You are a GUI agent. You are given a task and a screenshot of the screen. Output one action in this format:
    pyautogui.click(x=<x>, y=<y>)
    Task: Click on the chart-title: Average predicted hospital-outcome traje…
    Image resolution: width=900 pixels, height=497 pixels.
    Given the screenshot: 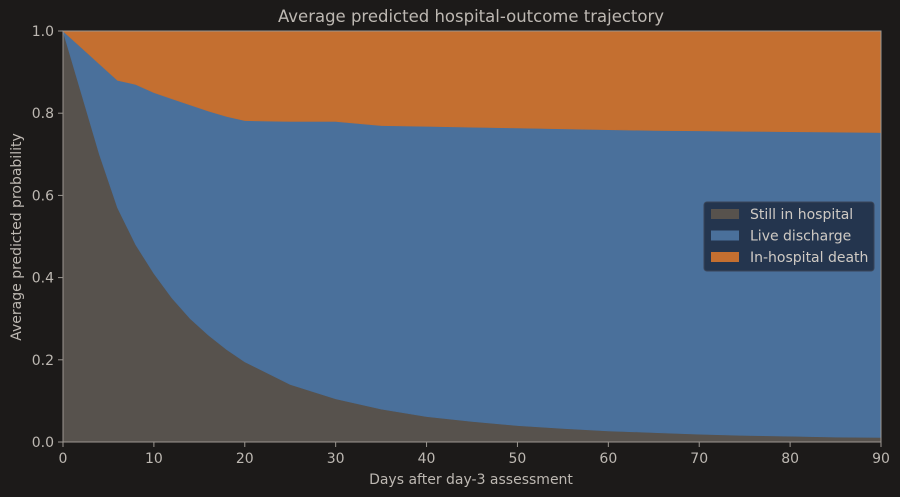 What is the action you would take?
    pyautogui.click(x=471, y=16)
    